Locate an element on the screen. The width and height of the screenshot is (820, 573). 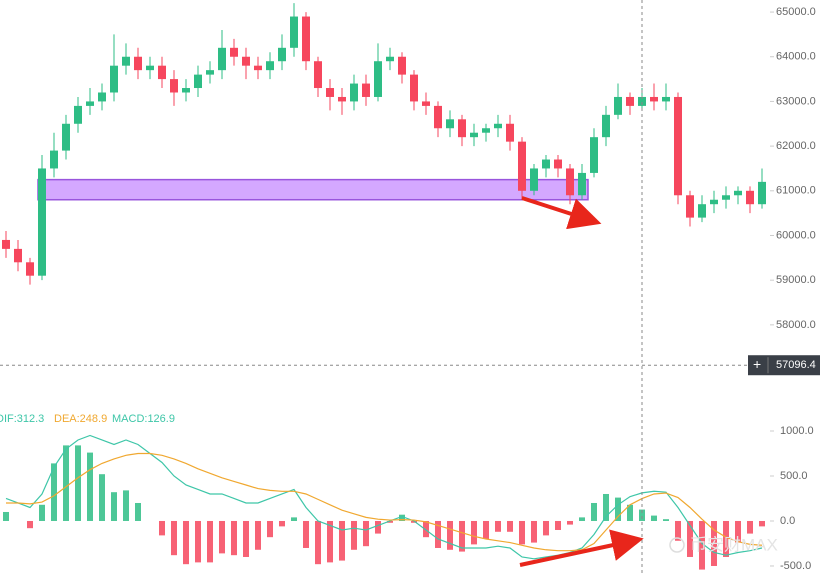
crosshair-label: 57096.4 is located at coordinates (796, 365).